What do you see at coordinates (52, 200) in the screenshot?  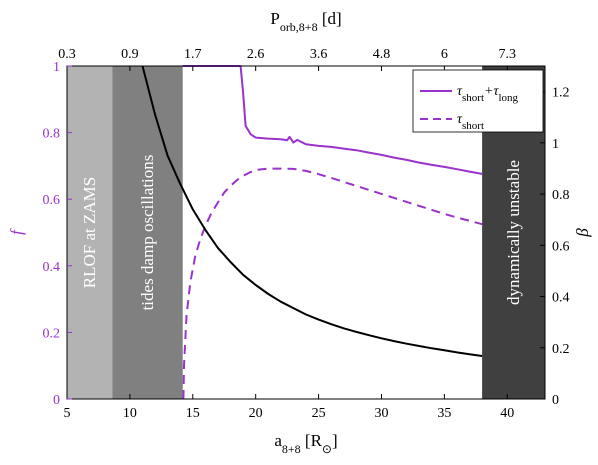 I see `y-left-tick-label-3: 0.6` at bounding box center [52, 200].